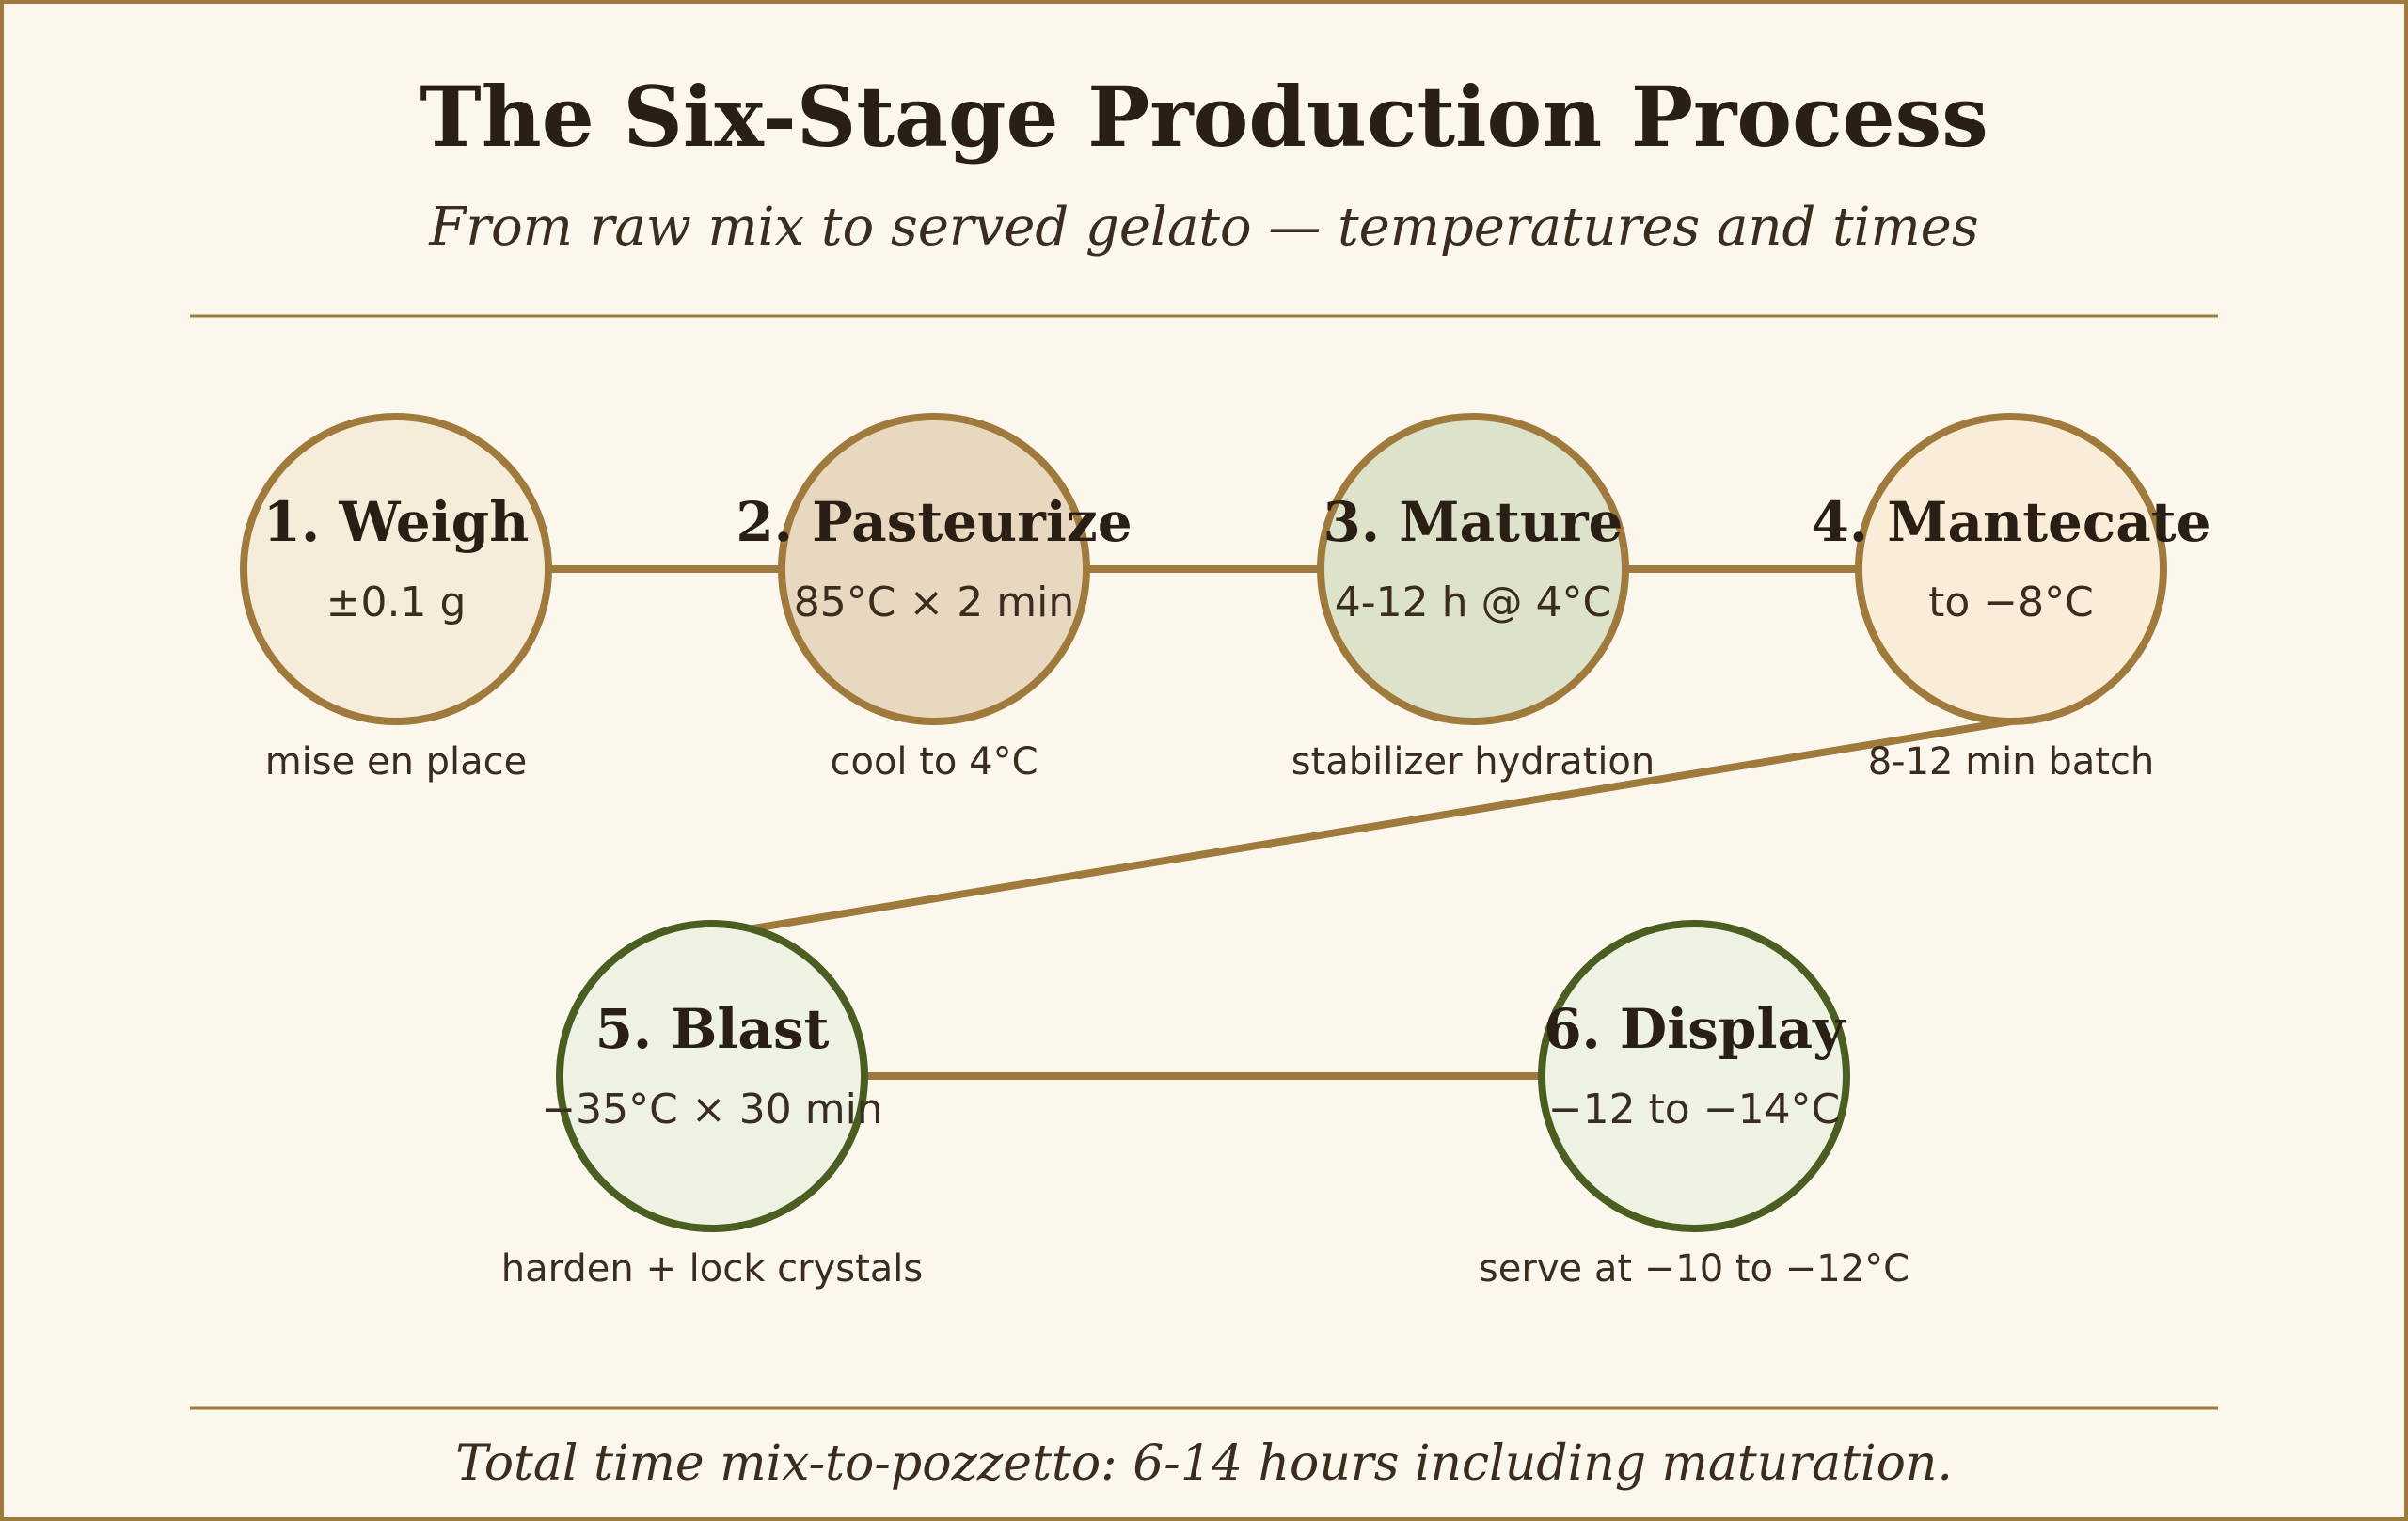 This screenshot has width=2408, height=1521. I want to click on flow-arrow-mantecate-to-blast, so click(1377, 826).